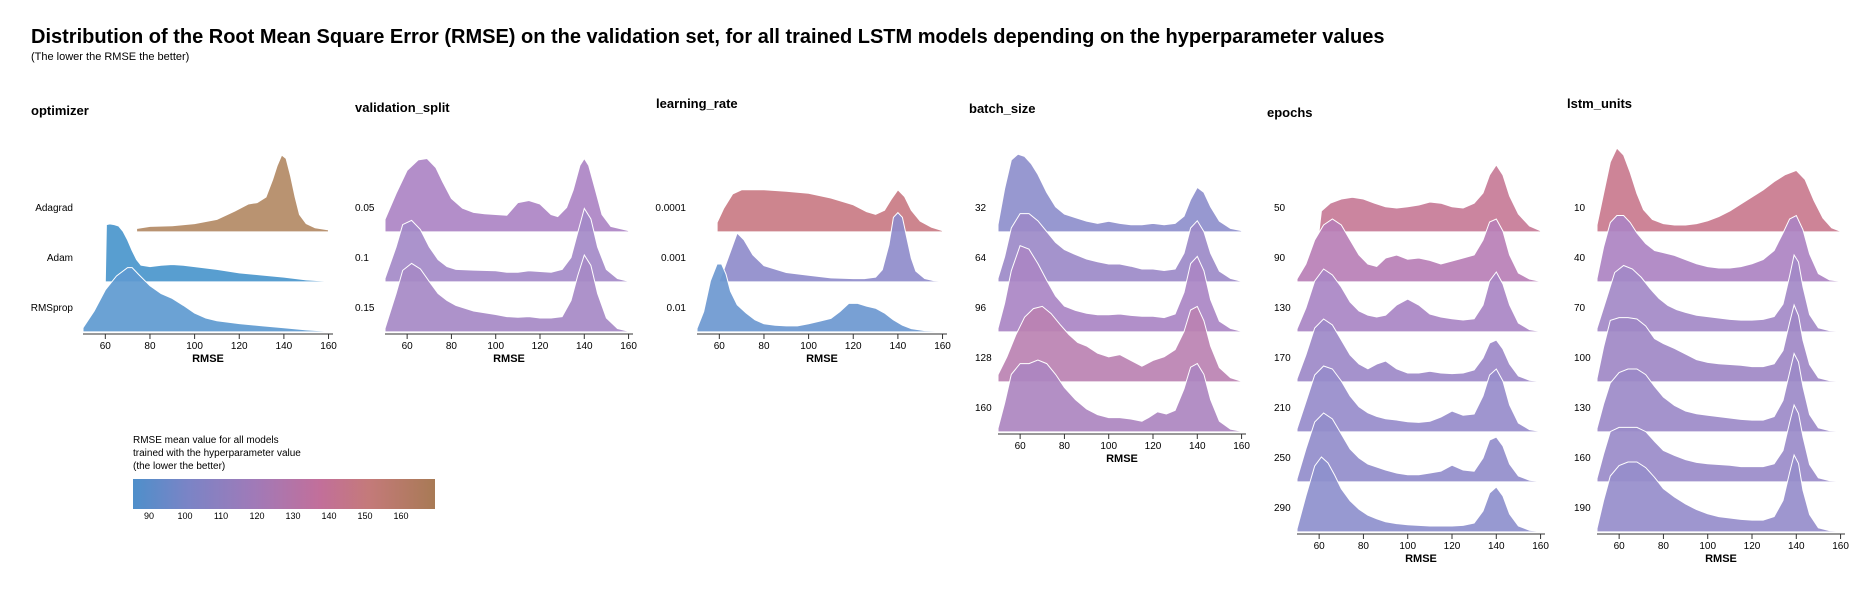 This screenshot has width=1871, height=595. What do you see at coordinates (983, 358) in the screenshot?
I see `ridge-label: 128` at bounding box center [983, 358].